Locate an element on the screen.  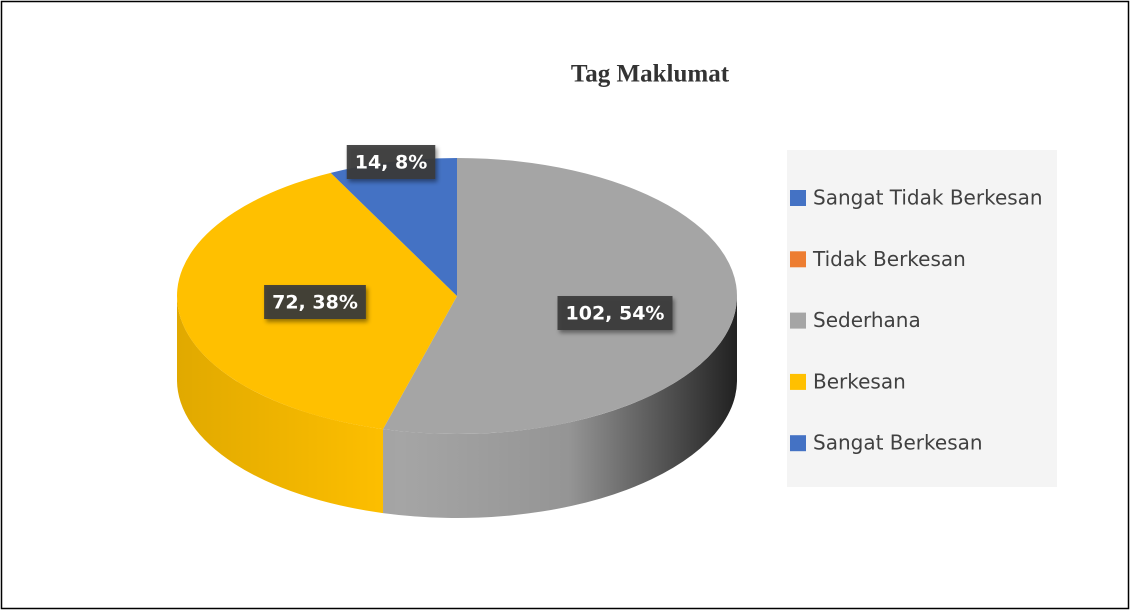
data-label-text: 102, 54% is located at coordinates (615, 314).